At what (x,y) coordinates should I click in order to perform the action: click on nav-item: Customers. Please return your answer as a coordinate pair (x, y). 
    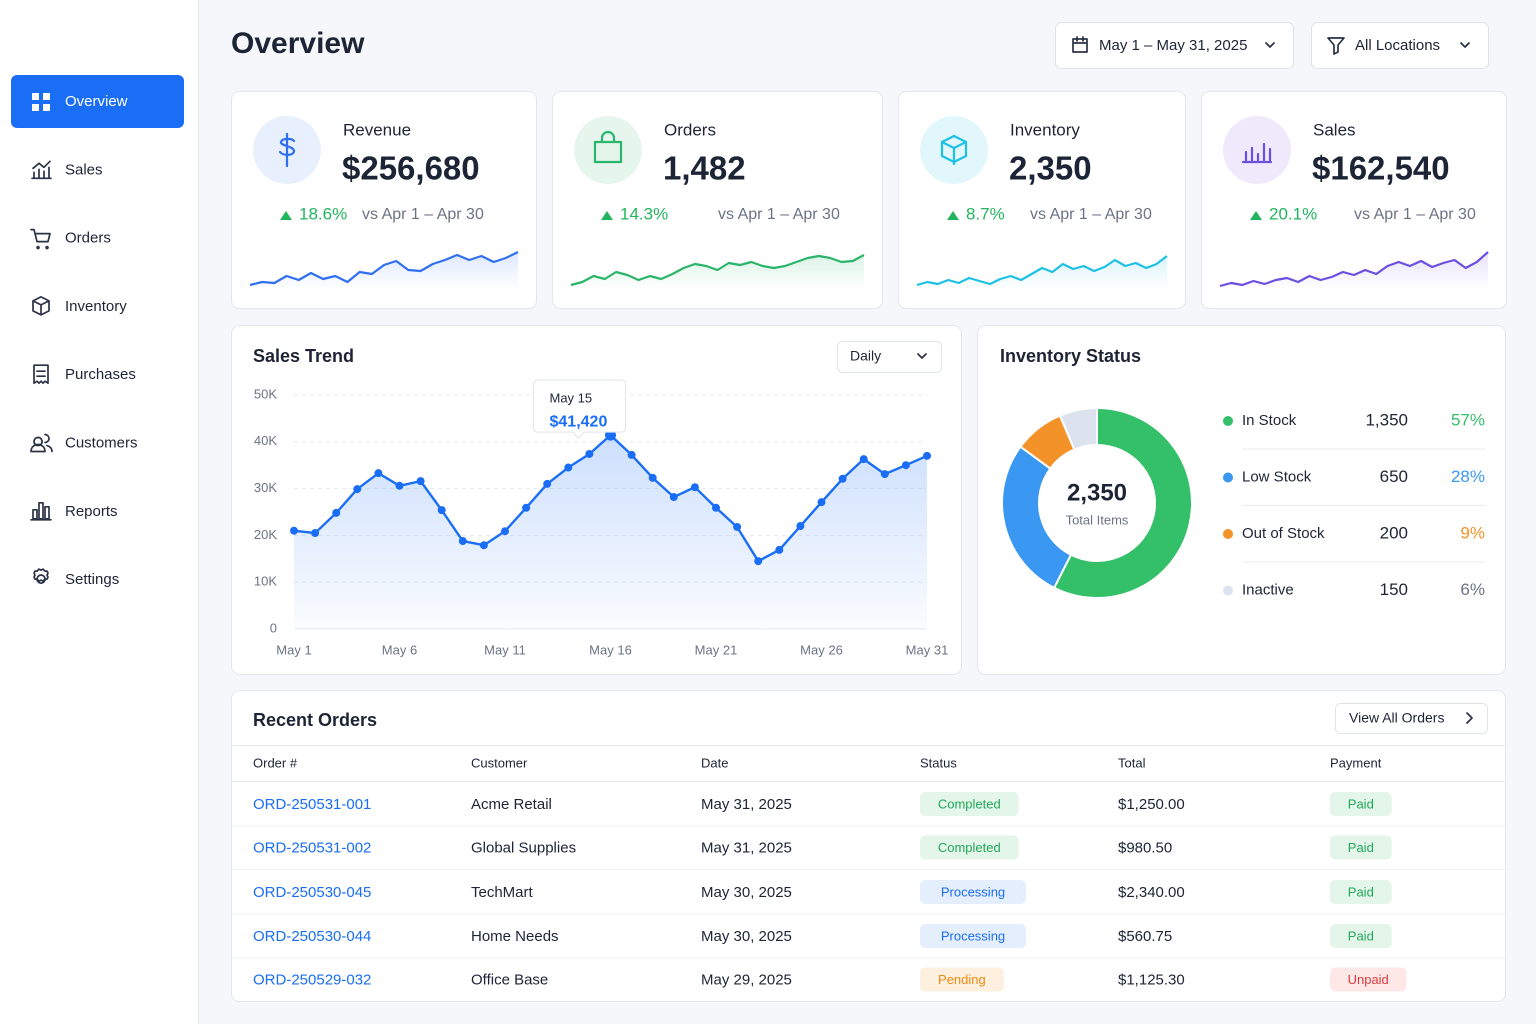
    Looking at the image, I should click on (84, 443).